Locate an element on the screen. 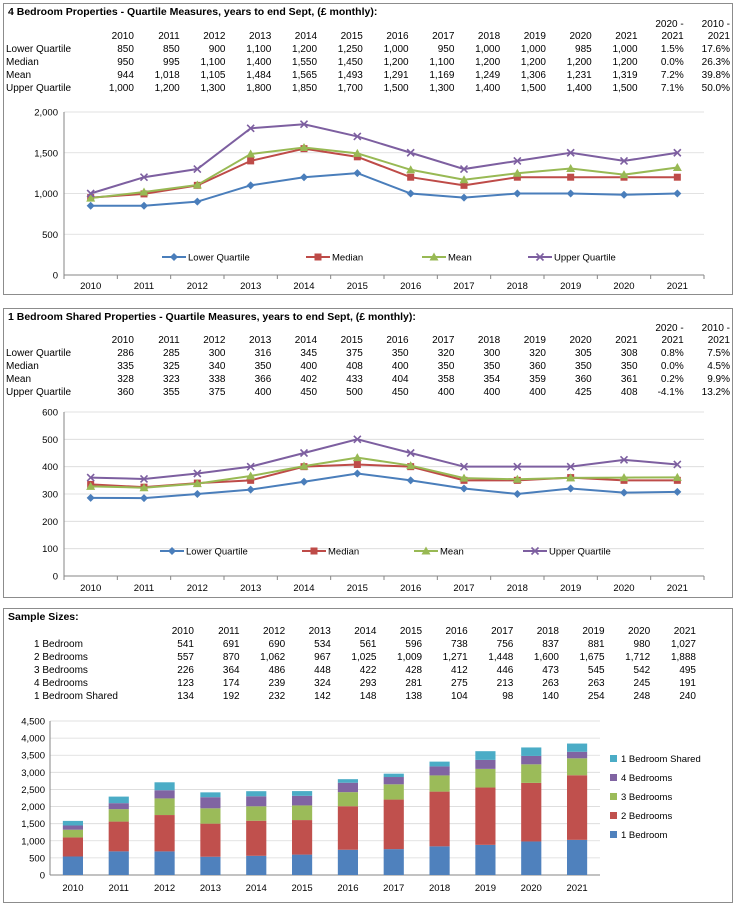 The image size is (737, 906). year-header: 2011 is located at coordinates (169, 340).